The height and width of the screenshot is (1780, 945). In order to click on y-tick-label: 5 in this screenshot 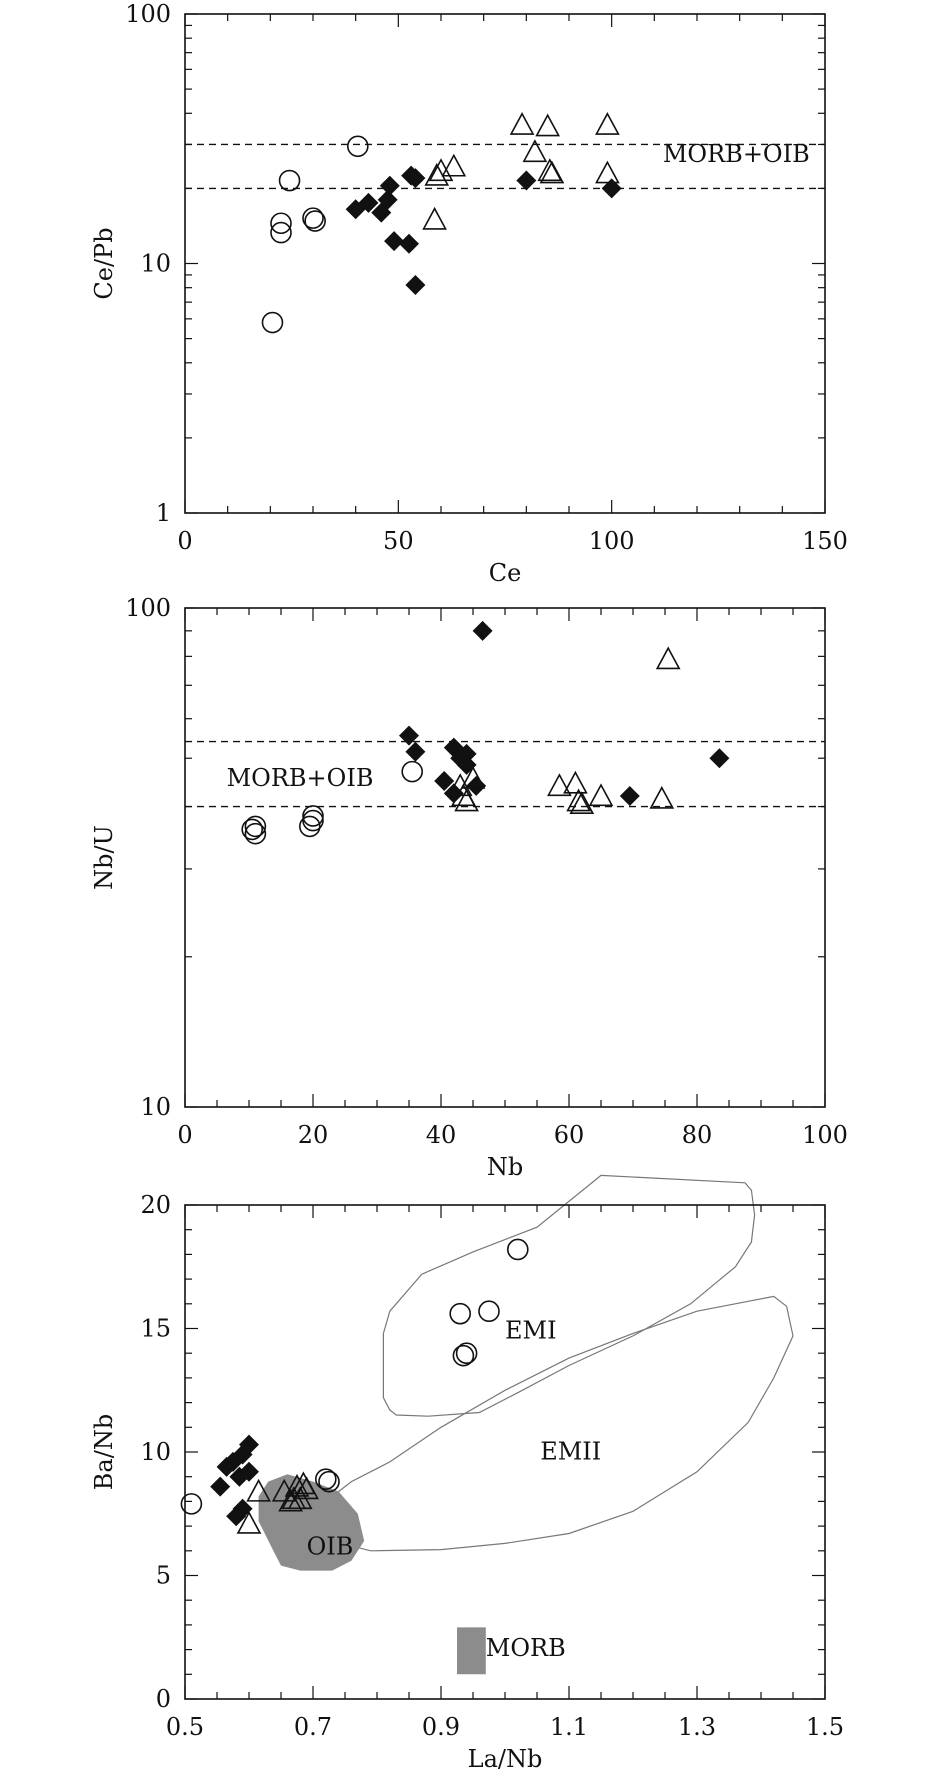, I will do `click(163, 1576)`.